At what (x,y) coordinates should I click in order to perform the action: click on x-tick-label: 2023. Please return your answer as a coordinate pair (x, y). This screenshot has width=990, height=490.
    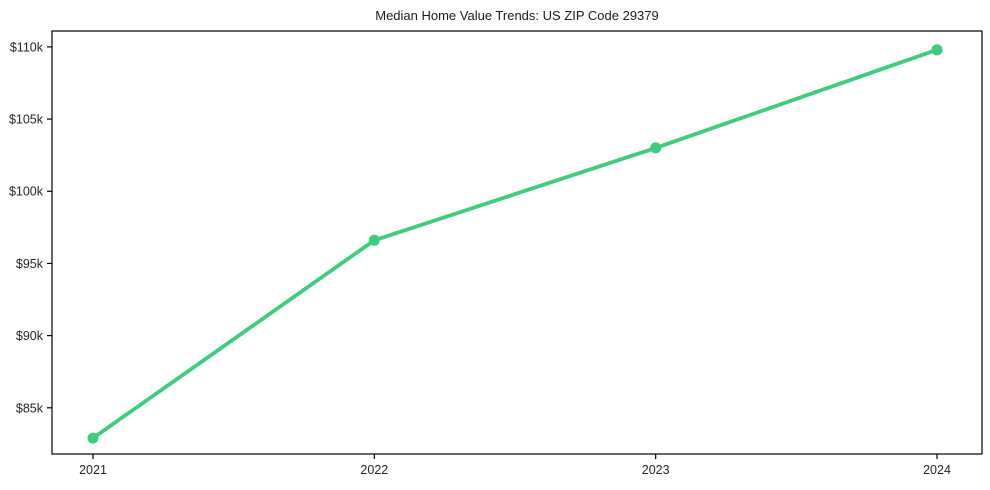
    Looking at the image, I should click on (656, 470).